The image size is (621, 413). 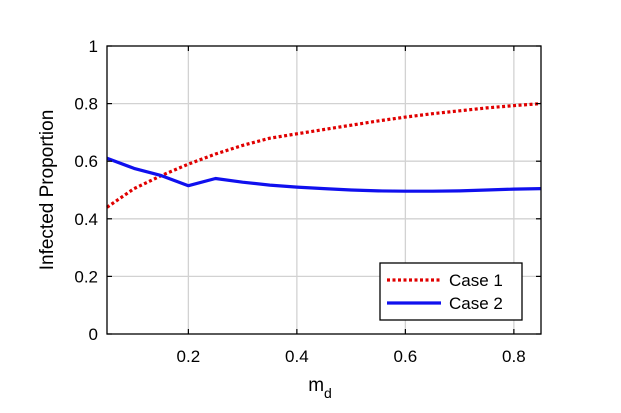 I want to click on x-tick-label: 0.8, so click(x=514, y=356).